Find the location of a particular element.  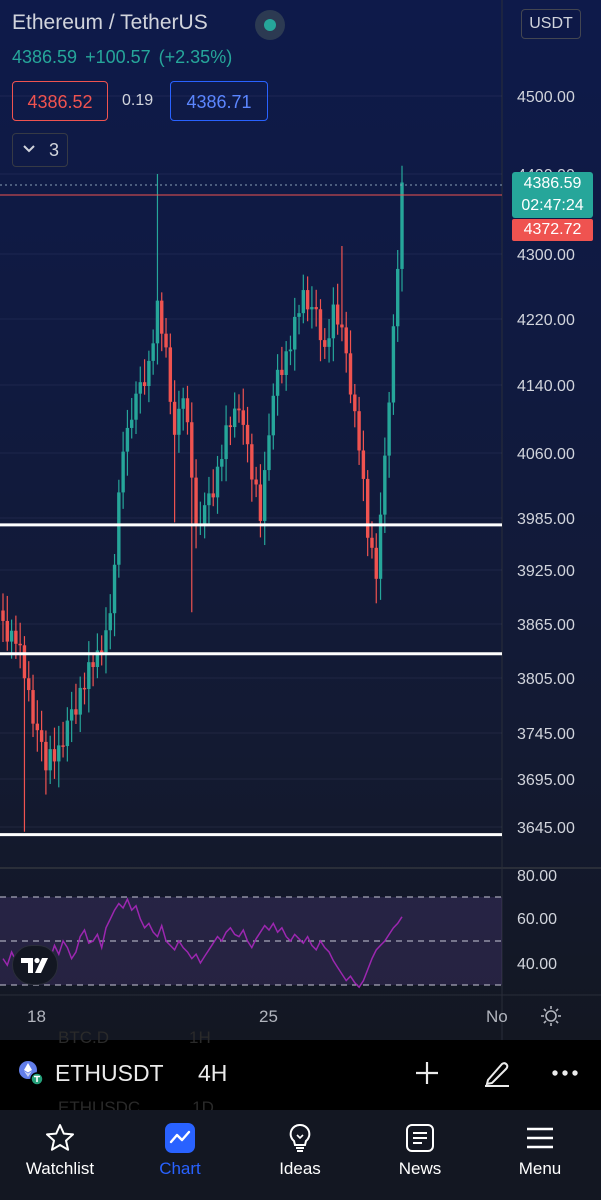

spread-value: 0.19 is located at coordinates (138, 100).